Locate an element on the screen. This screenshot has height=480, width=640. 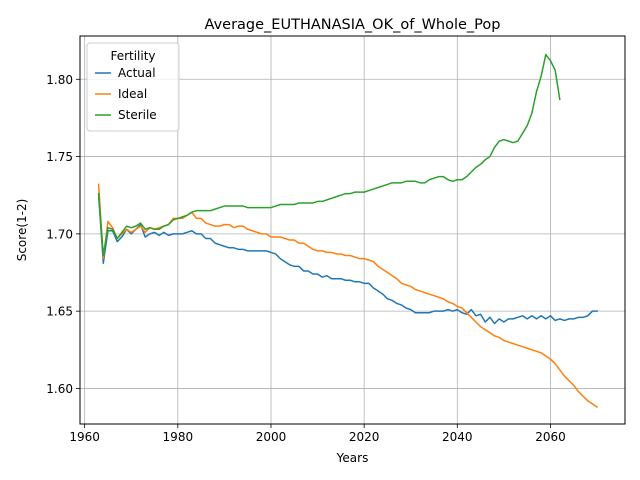
legend-label-actual: Actual is located at coordinates (137, 73).